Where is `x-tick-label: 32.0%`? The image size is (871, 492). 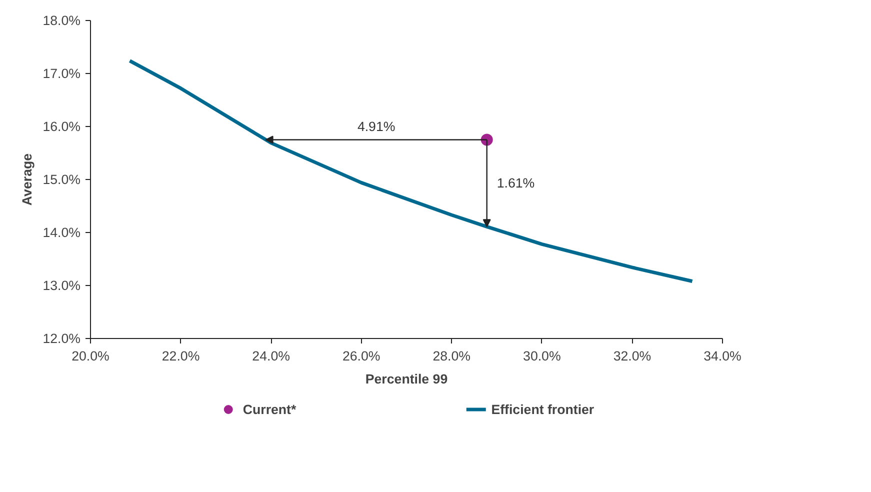
x-tick-label: 32.0% is located at coordinates (632, 356).